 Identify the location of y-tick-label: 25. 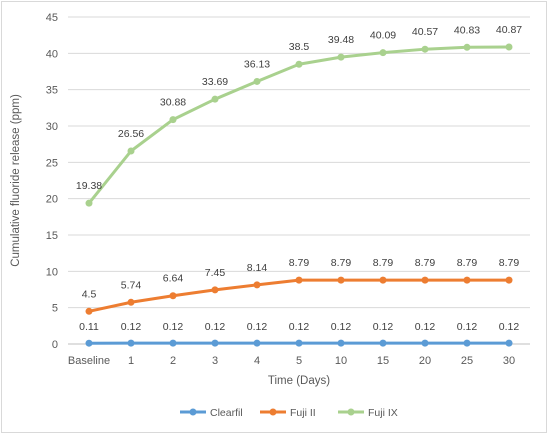
(52, 163).